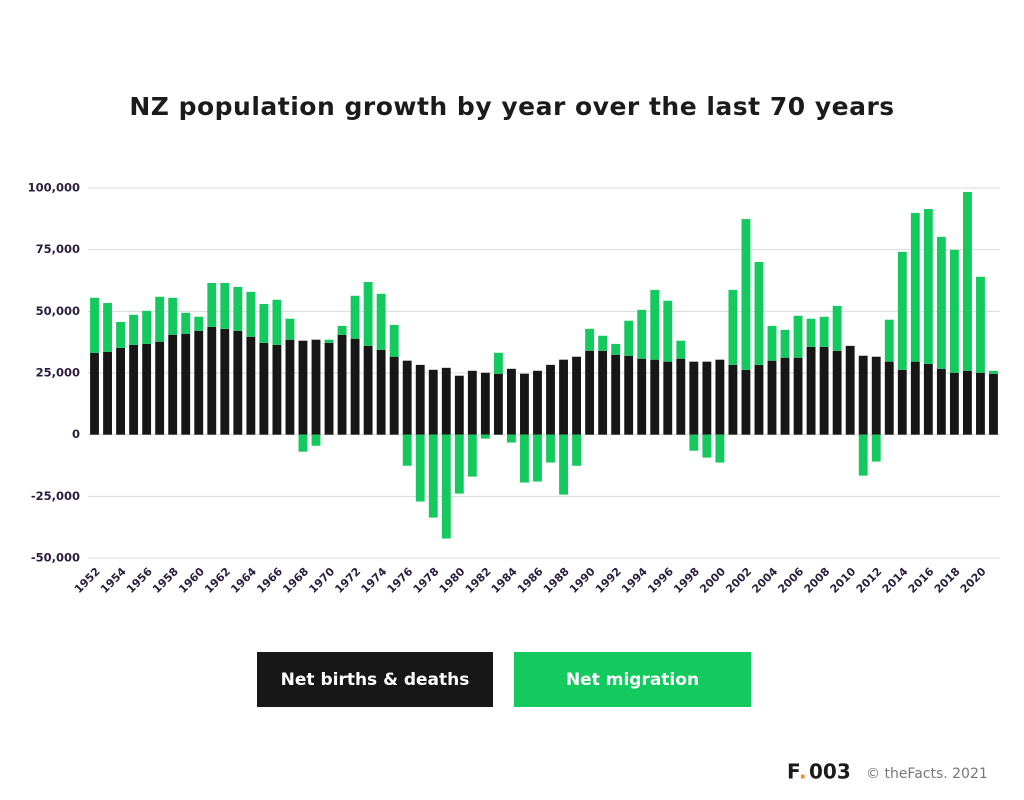 Image resolution: width=1024 pixels, height=800 pixels. Describe the element at coordinates (478, 580) in the screenshot. I see `x-tick-label: 1982` at that location.